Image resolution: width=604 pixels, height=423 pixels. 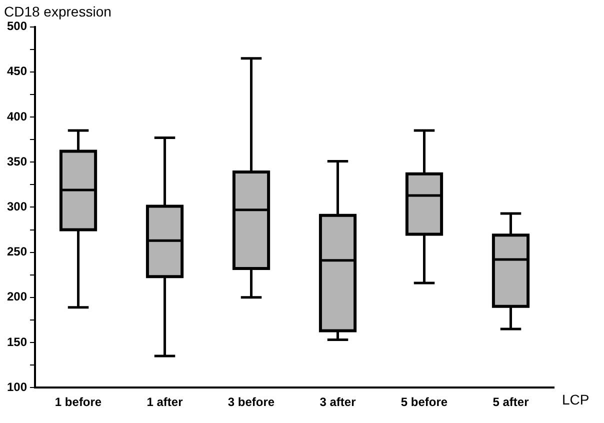 What do you see at coordinates (511, 402) in the screenshot?
I see `x-tick-label: 5 after` at bounding box center [511, 402].